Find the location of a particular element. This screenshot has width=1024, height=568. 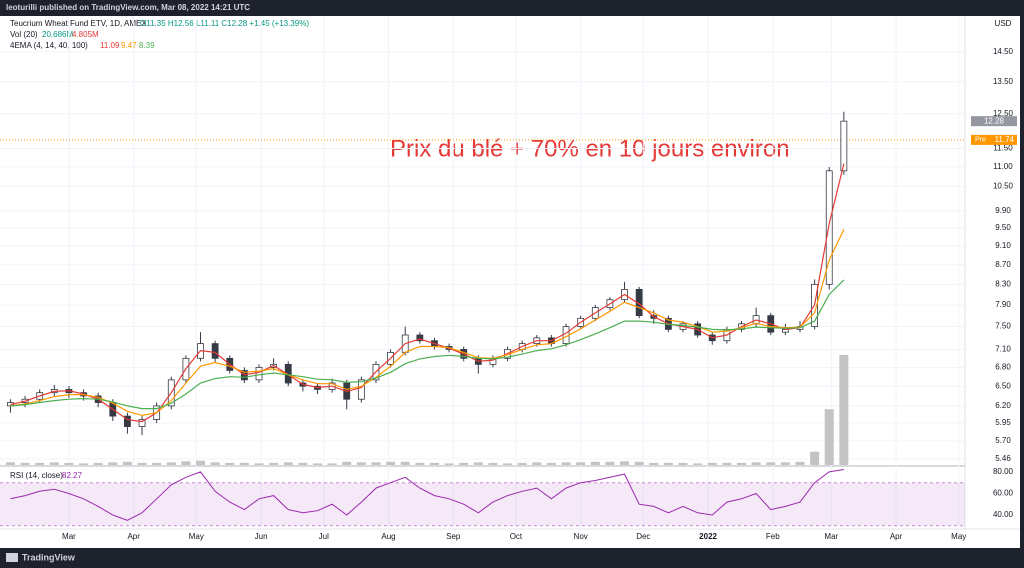

x-tick-label: Aug is located at coordinates (388, 536).